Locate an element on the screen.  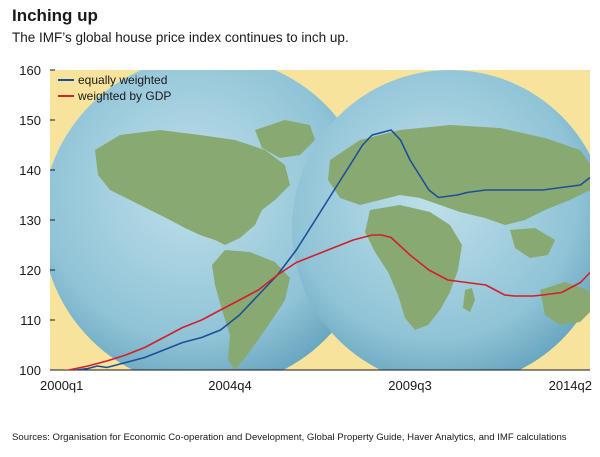
land-eurasia is located at coordinates (459, 175).